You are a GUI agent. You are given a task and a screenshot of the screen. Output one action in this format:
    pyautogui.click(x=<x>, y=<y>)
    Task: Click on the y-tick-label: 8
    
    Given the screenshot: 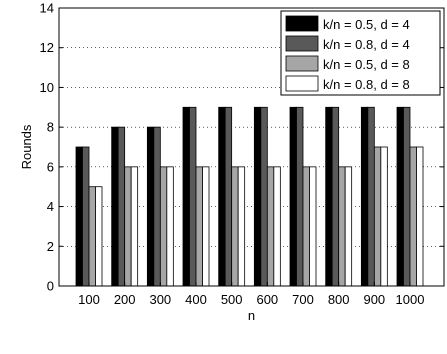 What is the action you would take?
    pyautogui.click(x=50, y=127)
    